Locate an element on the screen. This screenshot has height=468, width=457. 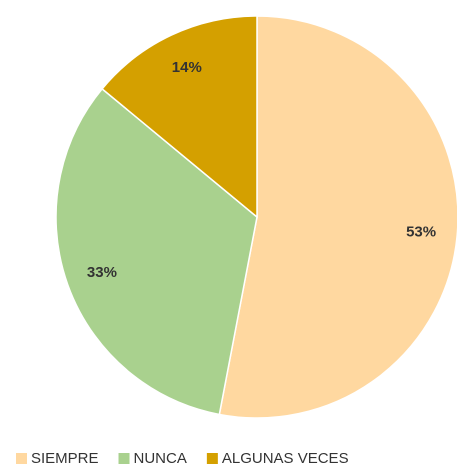
legend-label: SIEMPRE is located at coordinates (65, 458).